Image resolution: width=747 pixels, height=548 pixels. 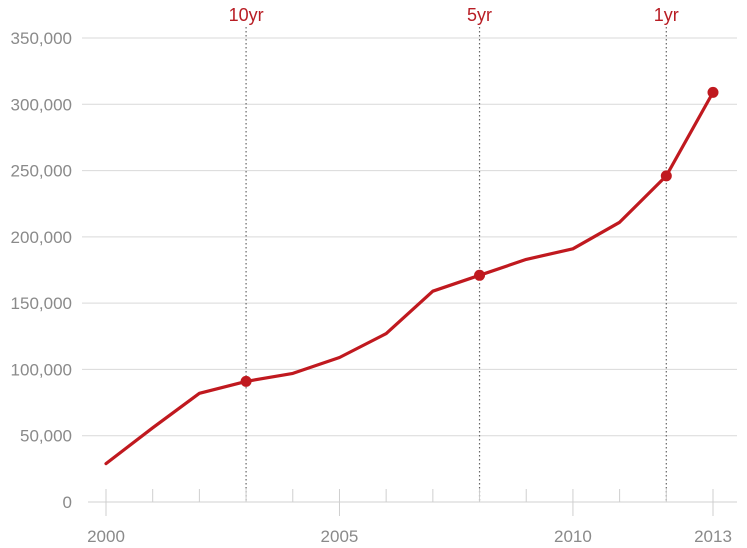 What do you see at coordinates (41, 38) in the screenshot?
I see `y-tick-label: 350,000` at bounding box center [41, 38].